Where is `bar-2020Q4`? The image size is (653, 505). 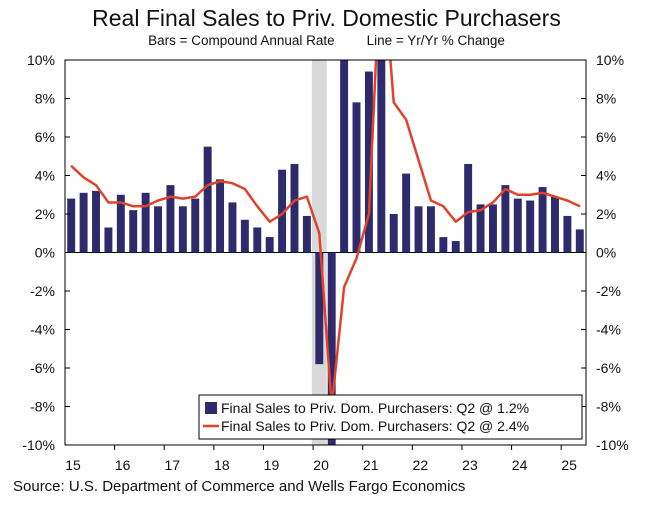 bar-2020Q4 is located at coordinates (356, 177).